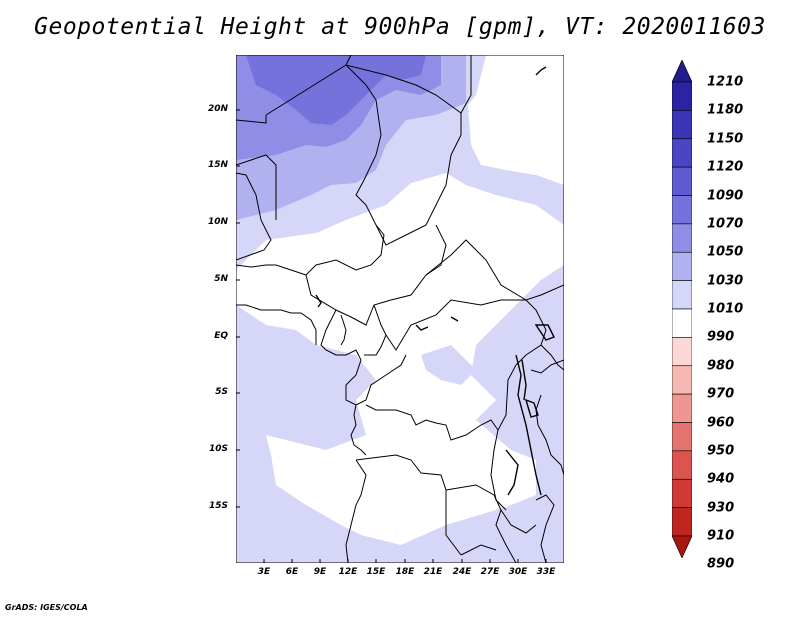 The width and height of the screenshot is (800, 618). What do you see at coordinates (725, 82) in the screenshot?
I see `colorbar-label: 1210` at bounding box center [725, 82].